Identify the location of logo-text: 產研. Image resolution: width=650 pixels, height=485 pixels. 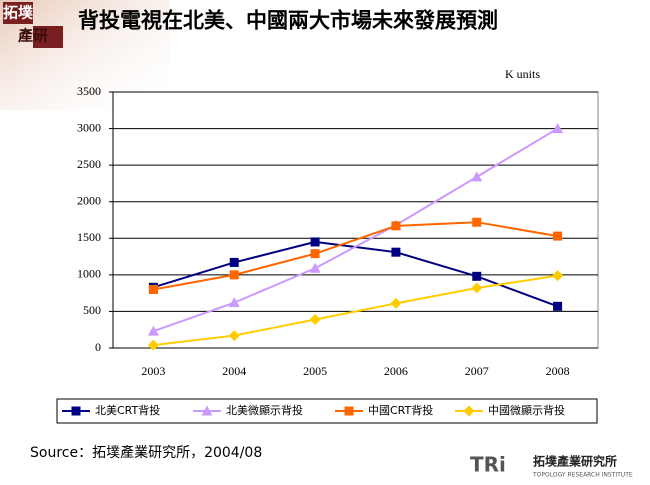
(32, 35).